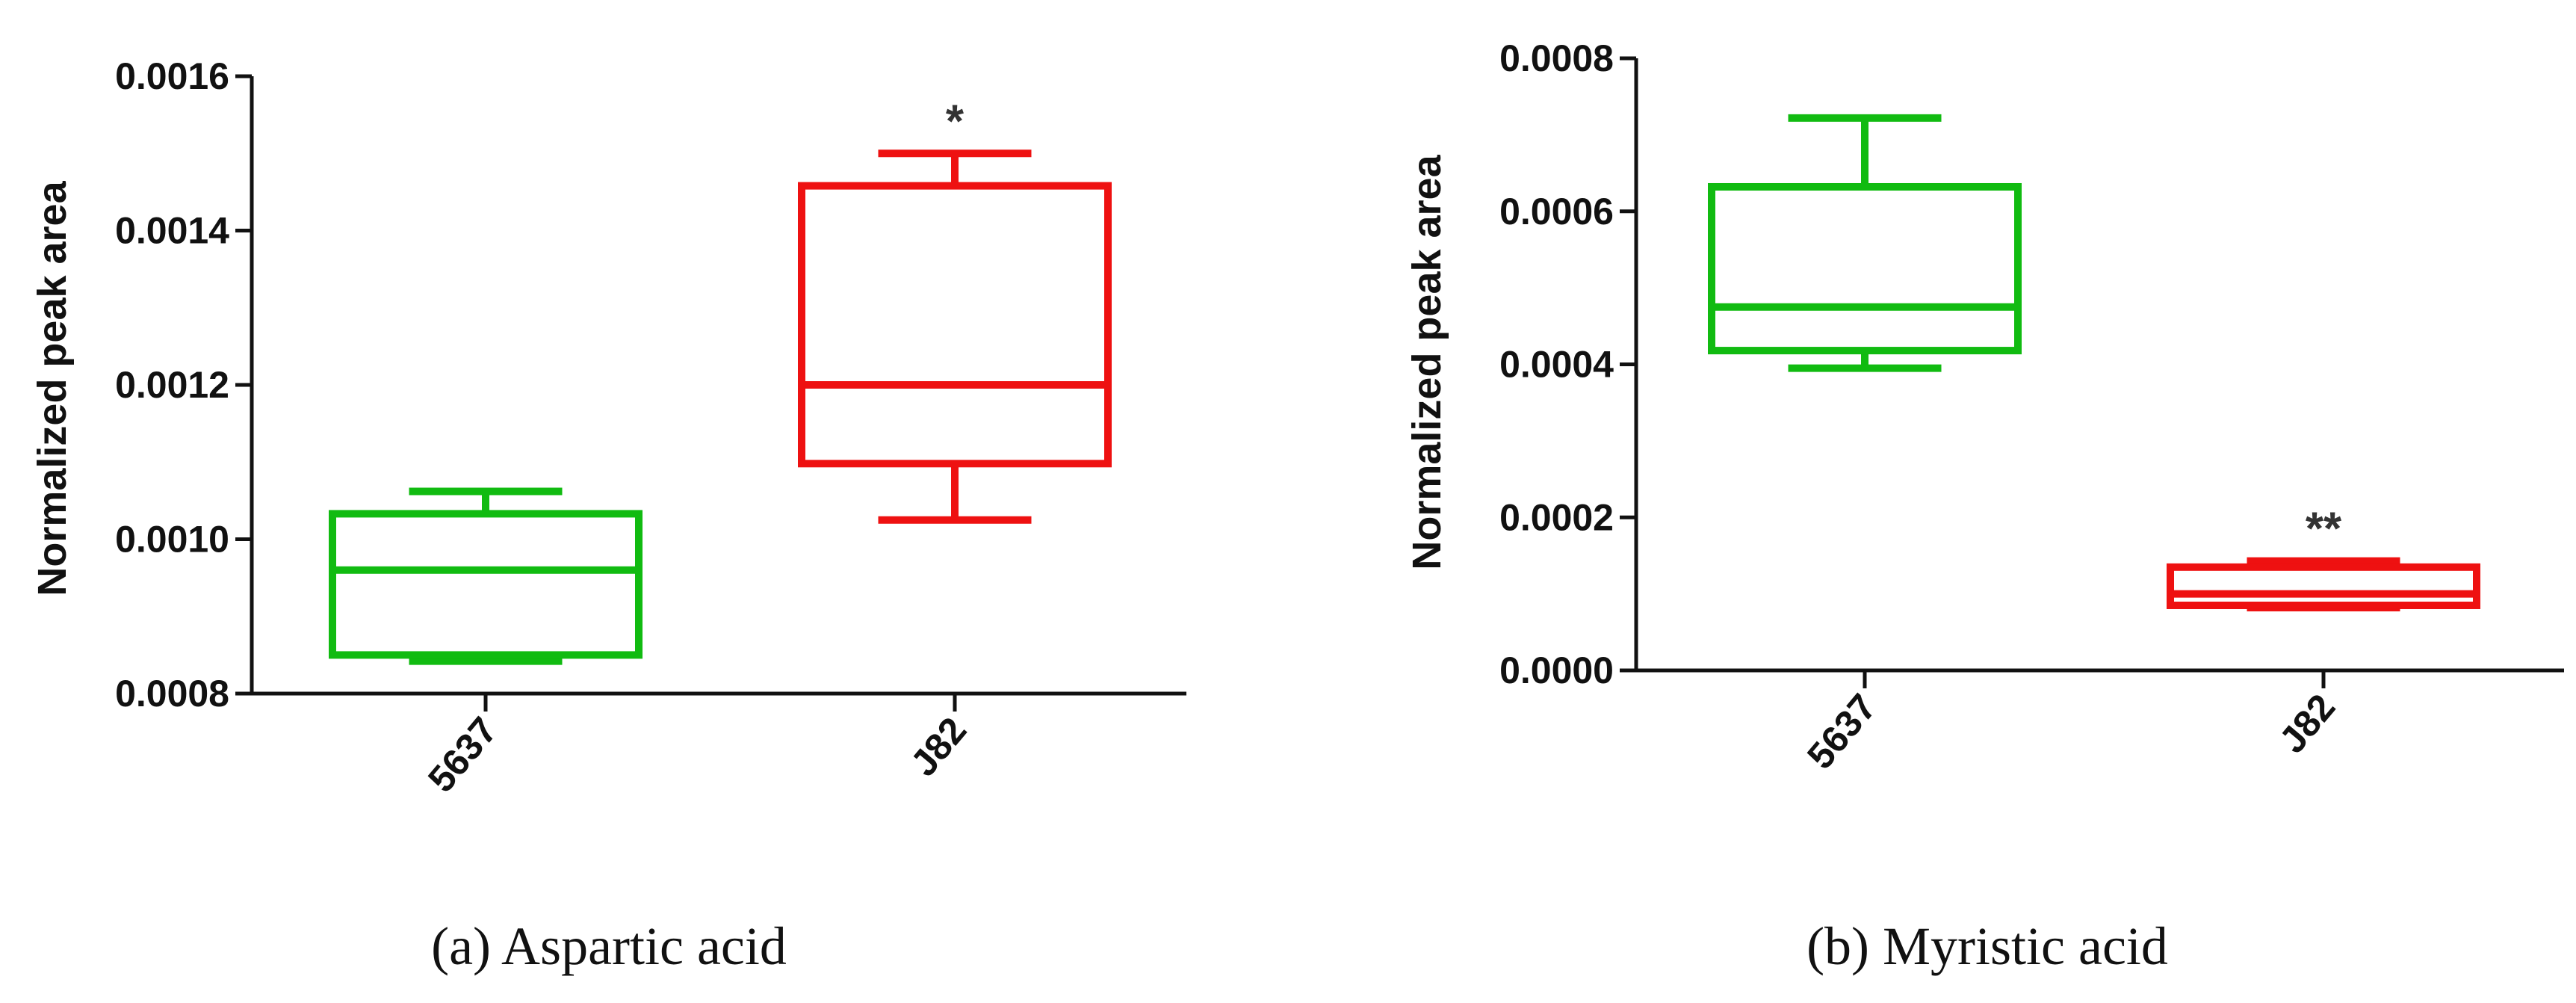 Image resolution: width=2576 pixels, height=1003 pixels. I want to click on panel-caption: (a) Aspartic acid, so click(609, 946).